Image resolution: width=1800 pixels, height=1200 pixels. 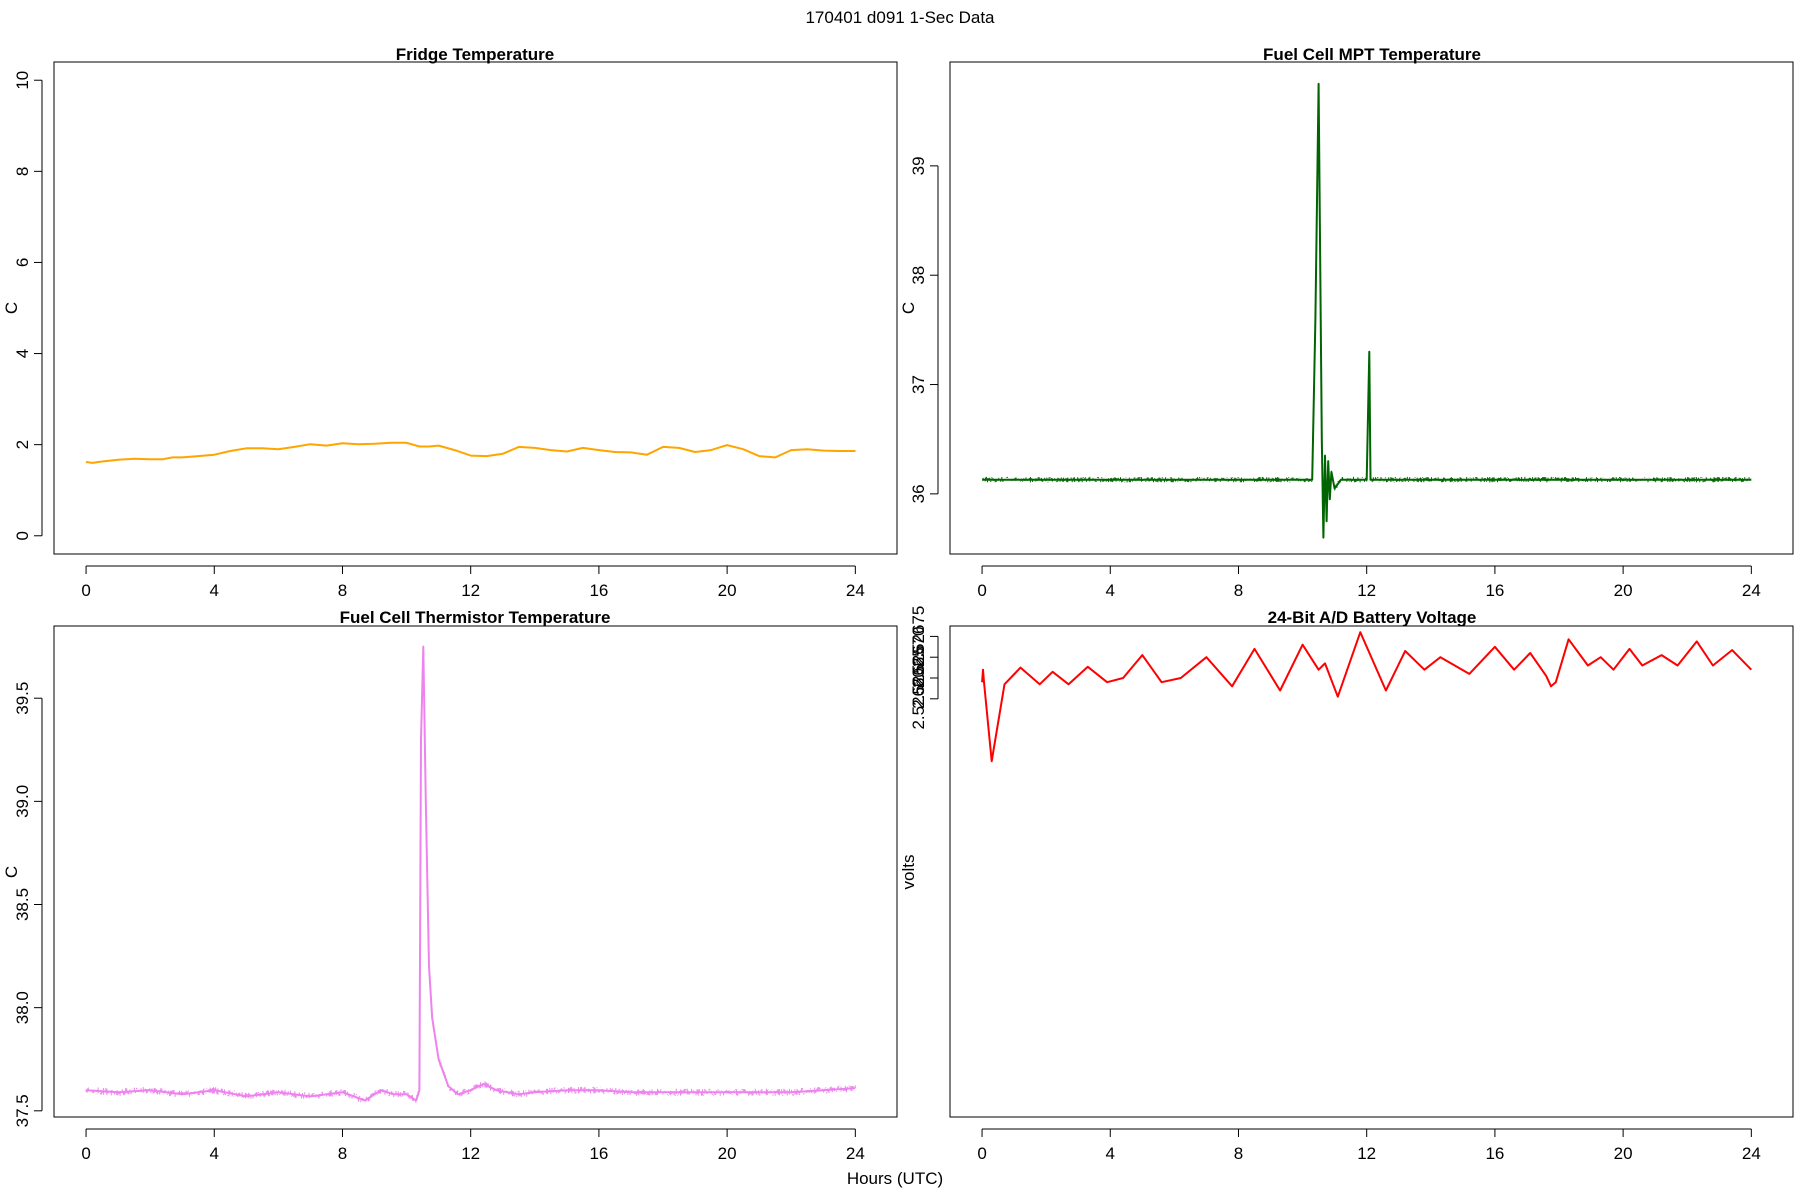 I want to click on y-tick-label: 39.0, so click(x=22, y=801).